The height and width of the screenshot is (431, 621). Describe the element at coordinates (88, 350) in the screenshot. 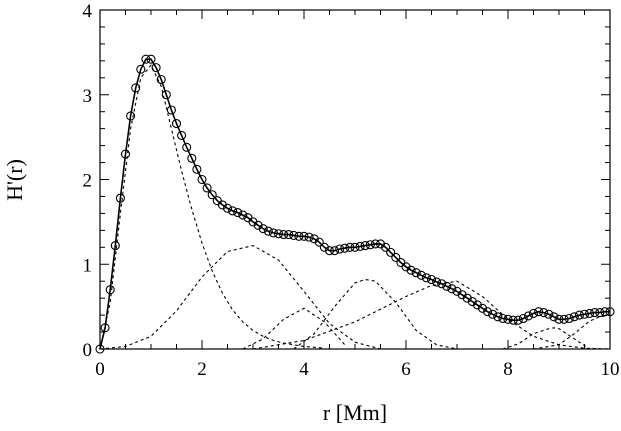

I see `y-tick-label: 0` at that location.